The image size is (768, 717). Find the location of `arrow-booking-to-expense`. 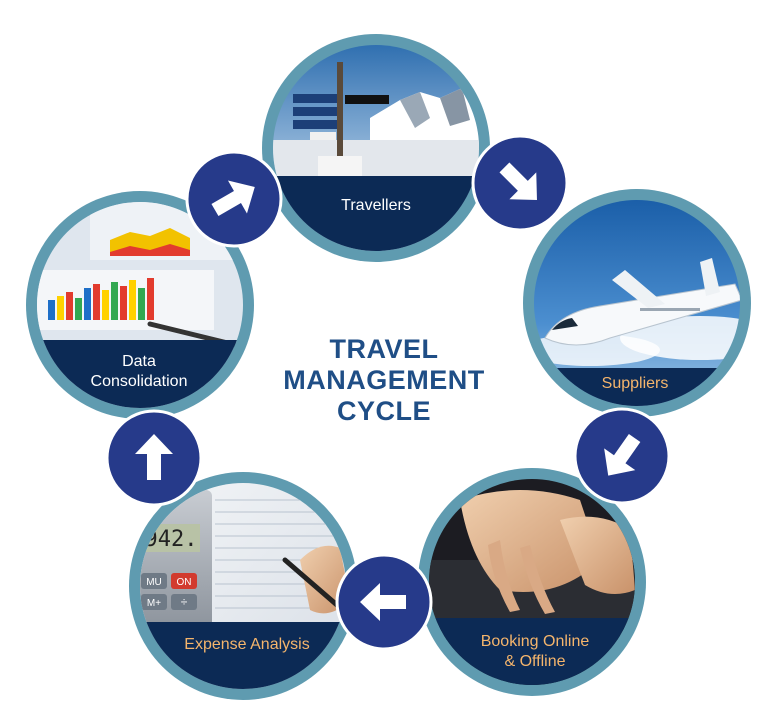

arrow-booking-to-expense is located at coordinates (384, 602).